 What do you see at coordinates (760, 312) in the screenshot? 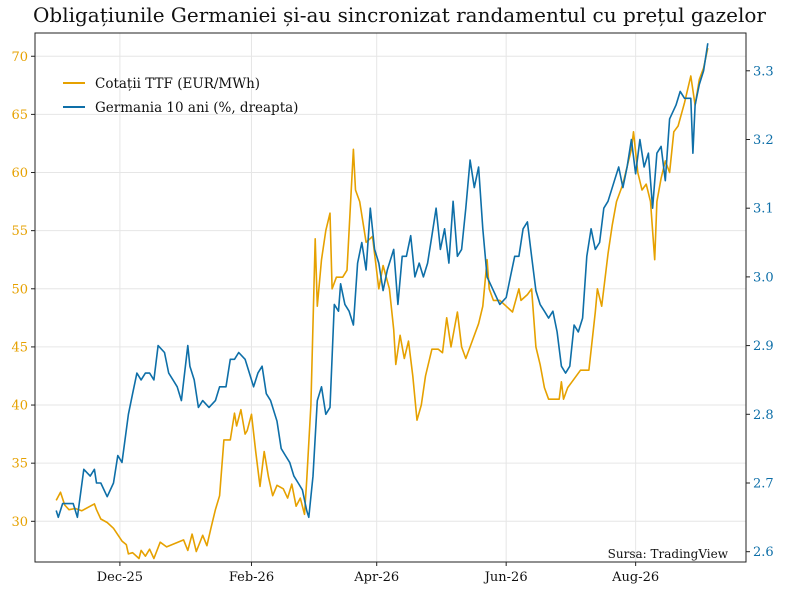
I see `right-axis: 2.6 2.7 2.8 2.9 3.0 3.1 3.2 3.3` at bounding box center [760, 312].